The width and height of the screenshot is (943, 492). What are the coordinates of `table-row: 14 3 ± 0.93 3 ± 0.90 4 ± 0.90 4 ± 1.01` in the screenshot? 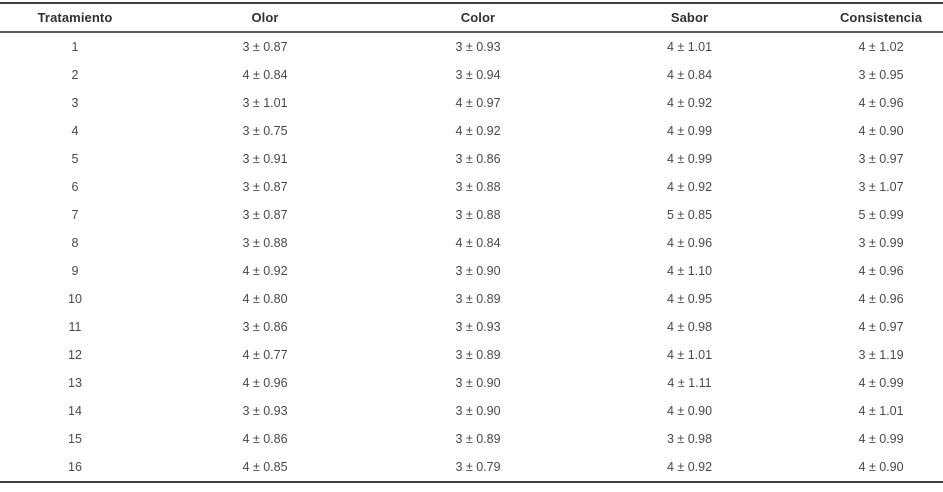 It's located at (471, 411).